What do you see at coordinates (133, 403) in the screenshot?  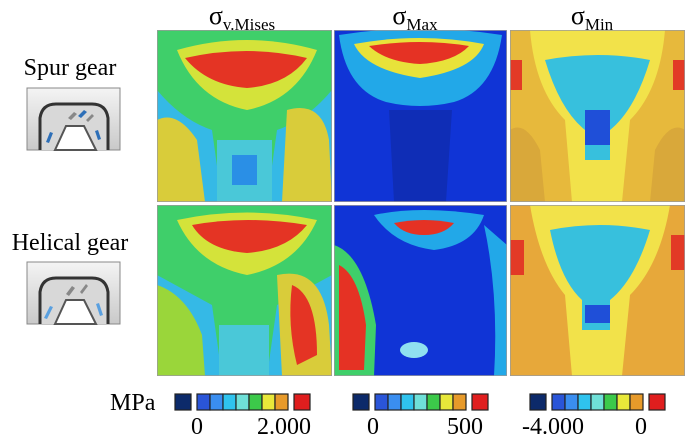 I see `unit-label: MPa` at bounding box center [133, 403].